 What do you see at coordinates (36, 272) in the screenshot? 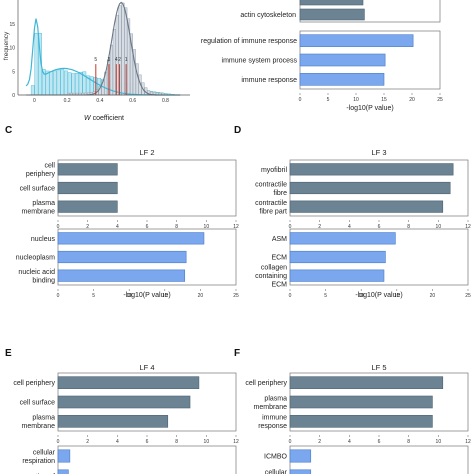
I see `category-label: nucleic acid` at bounding box center [36, 272].